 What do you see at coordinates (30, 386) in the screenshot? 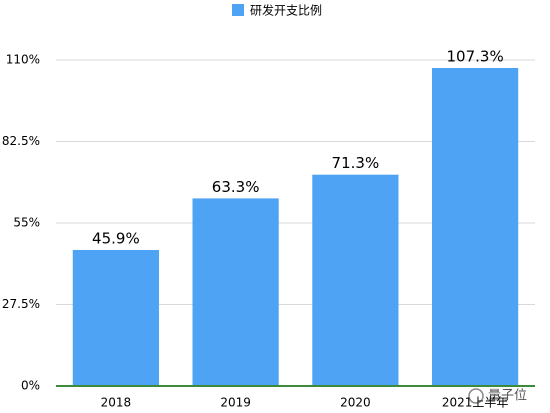
I see `y-tick-label: 0%` at bounding box center [30, 386].